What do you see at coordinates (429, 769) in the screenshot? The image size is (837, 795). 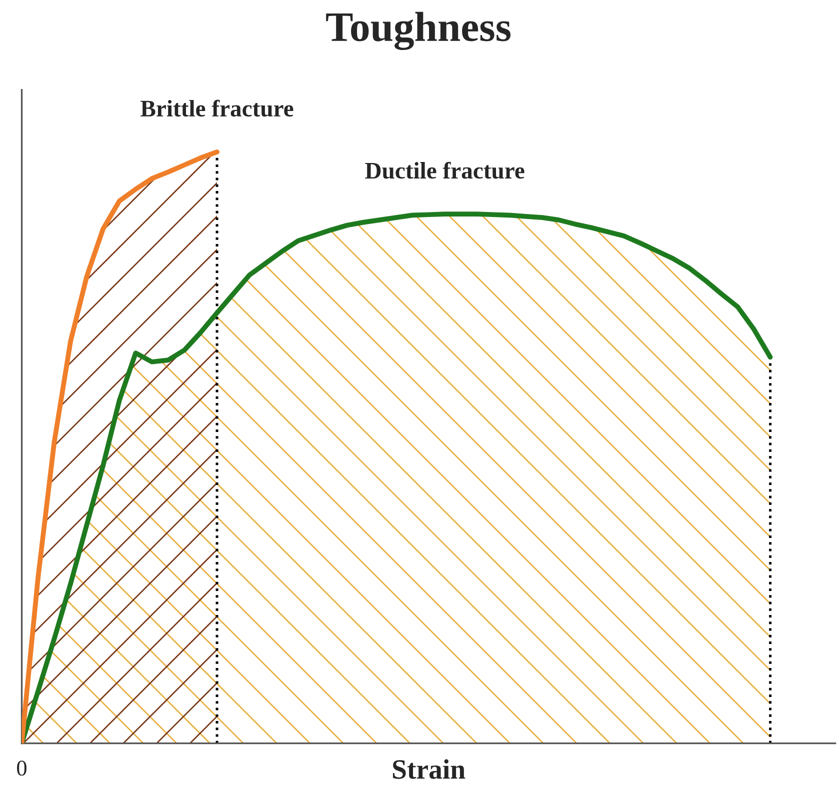 I see `x-axis-title: Strain` at bounding box center [429, 769].